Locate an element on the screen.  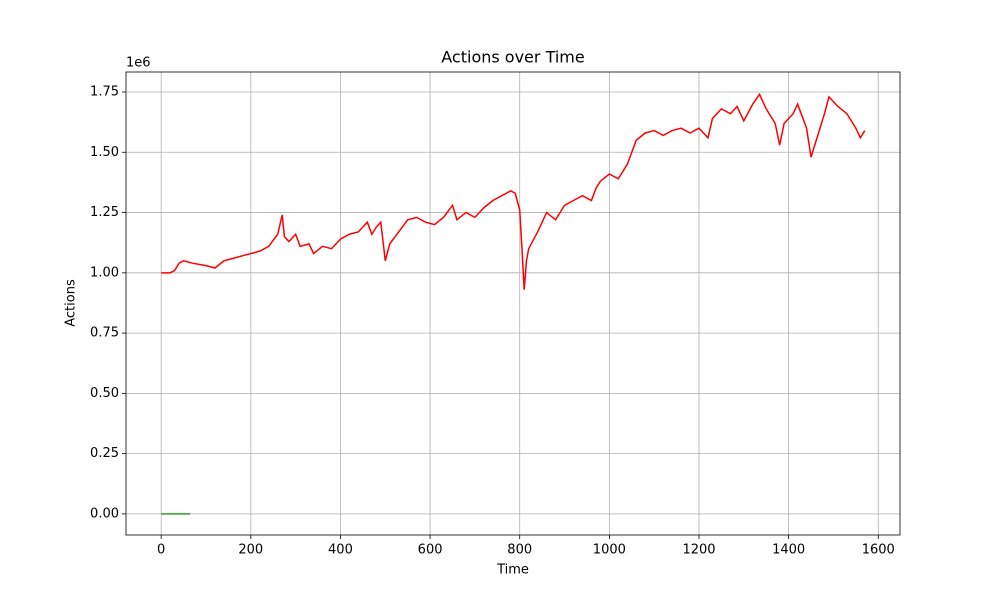
x-tick-label: 1000 is located at coordinates (609, 550).